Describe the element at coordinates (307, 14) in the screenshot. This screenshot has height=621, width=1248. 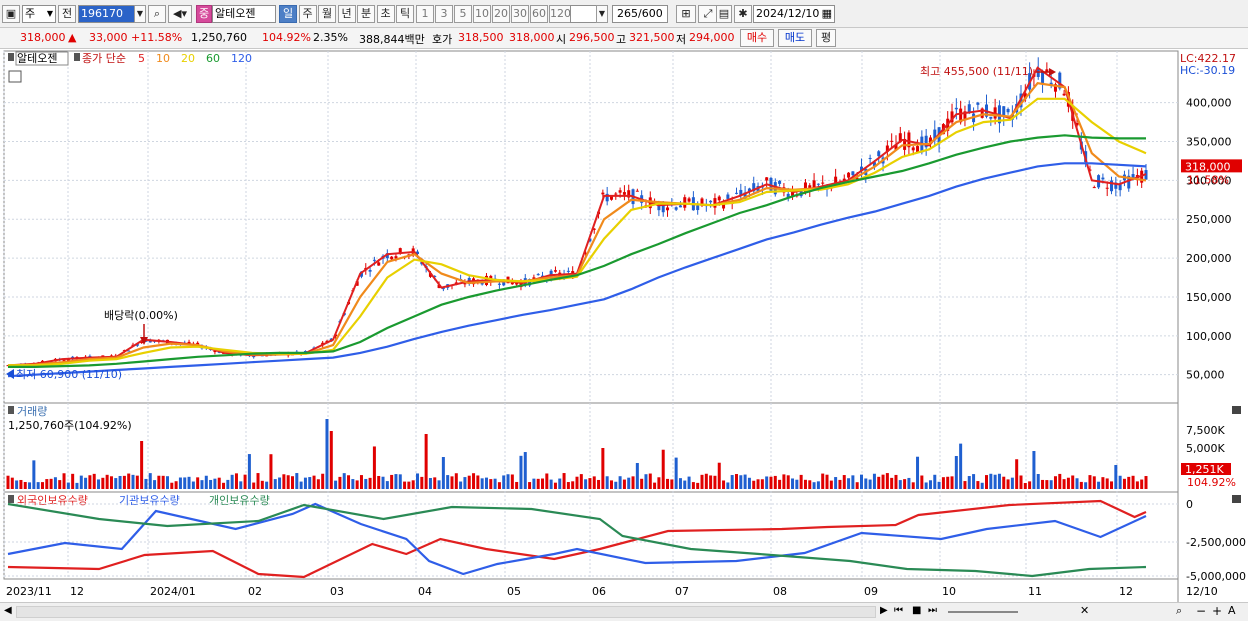
I see `tab-period-1: 주` at that location.